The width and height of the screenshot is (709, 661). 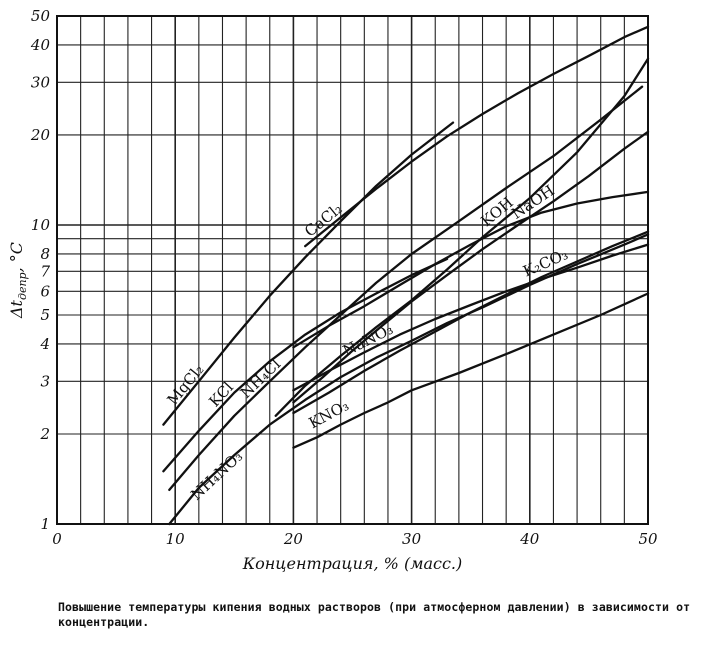 I want to click on x-tick-label: 40, so click(x=529, y=539).